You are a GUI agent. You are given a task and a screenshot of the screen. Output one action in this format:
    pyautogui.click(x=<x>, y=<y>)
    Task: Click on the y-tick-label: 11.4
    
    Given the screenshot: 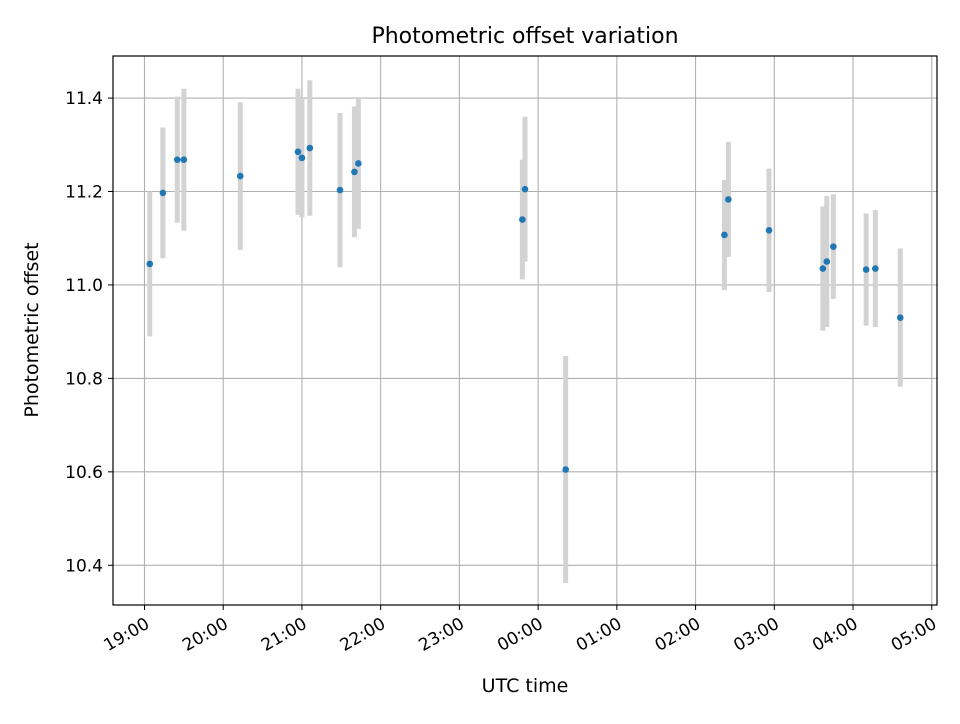 What is the action you would take?
    pyautogui.click(x=84, y=99)
    